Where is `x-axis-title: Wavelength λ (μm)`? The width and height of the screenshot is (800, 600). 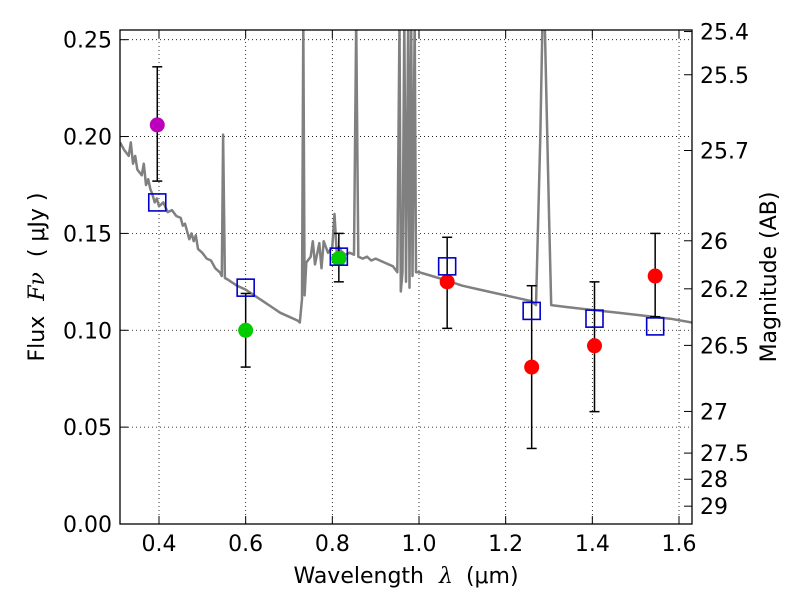
x-axis-title: Wavelength λ (μm) is located at coordinates (405, 576).